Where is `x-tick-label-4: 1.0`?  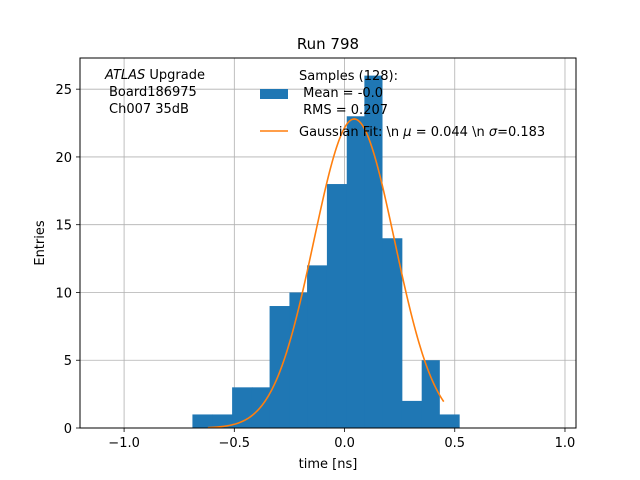
x-tick-label-4: 1.0 is located at coordinates (565, 443).